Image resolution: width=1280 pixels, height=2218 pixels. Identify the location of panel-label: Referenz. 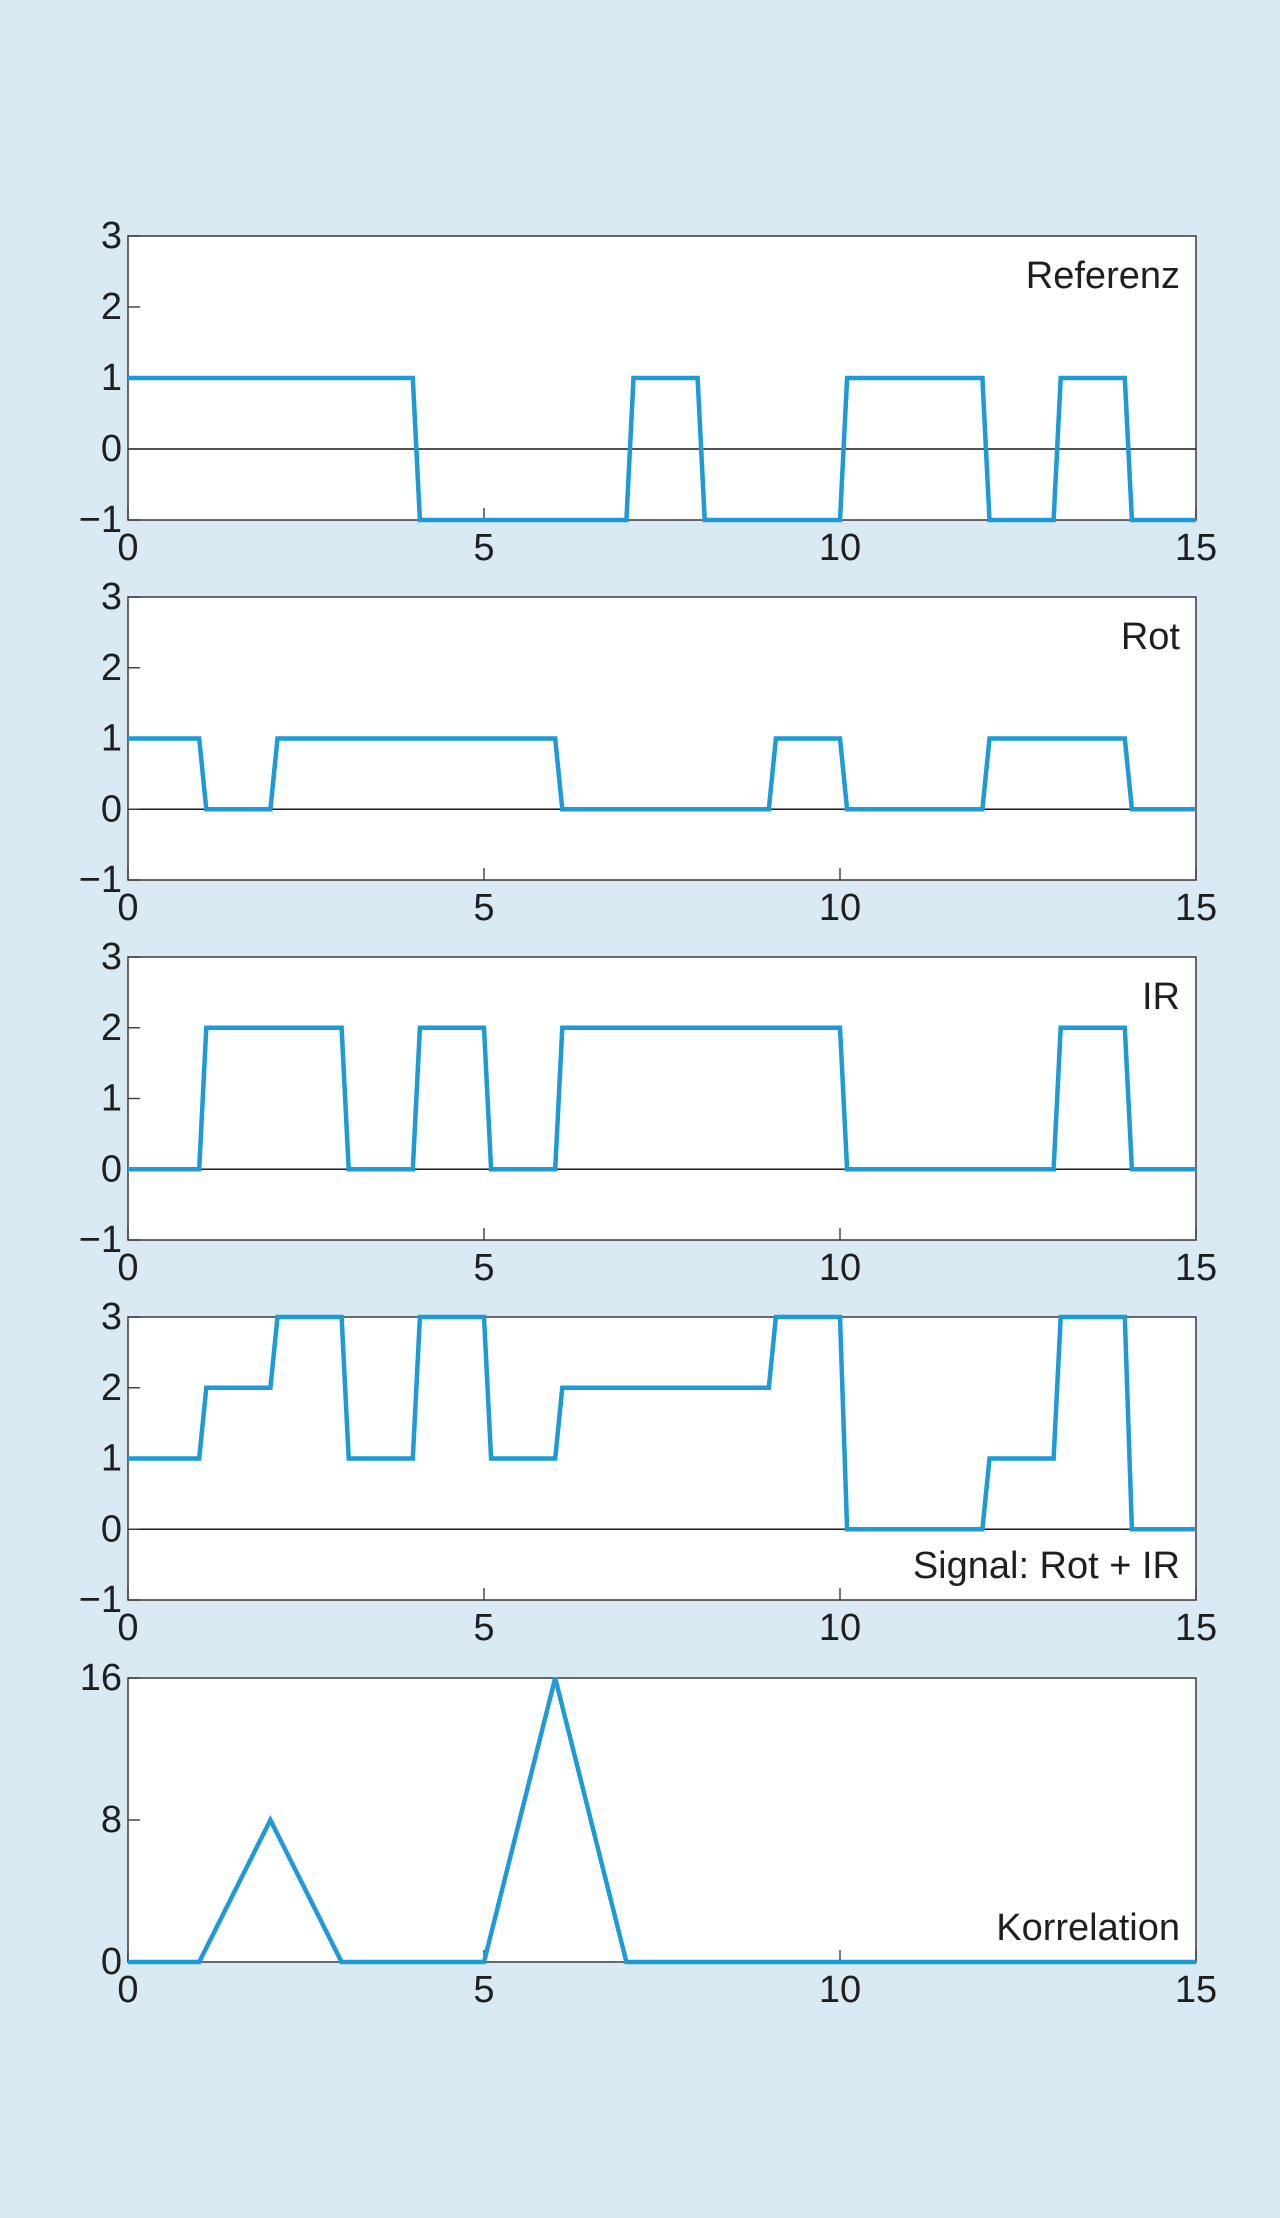
(1103, 276).